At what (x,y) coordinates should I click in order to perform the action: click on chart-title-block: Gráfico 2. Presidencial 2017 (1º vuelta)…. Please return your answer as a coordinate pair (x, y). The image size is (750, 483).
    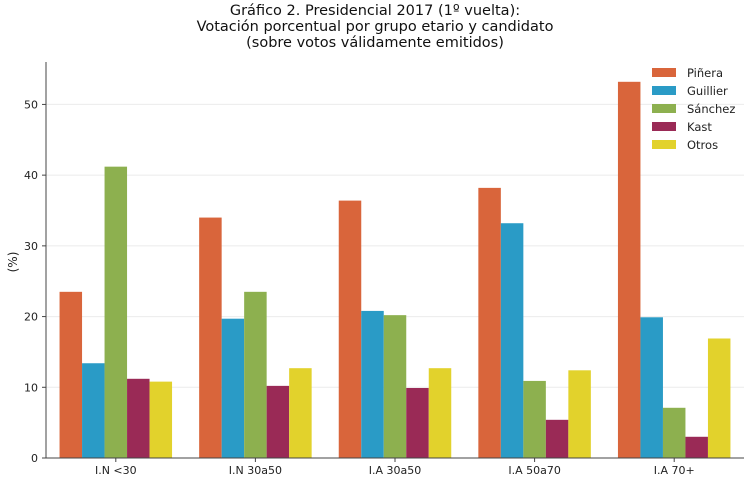
    Looking at the image, I should click on (375, 27).